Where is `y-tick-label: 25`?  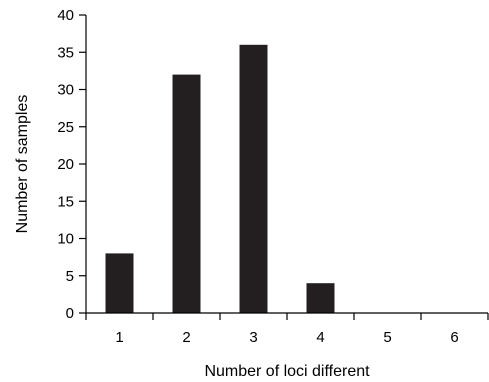
y-tick-label: 25 is located at coordinates (65, 127).